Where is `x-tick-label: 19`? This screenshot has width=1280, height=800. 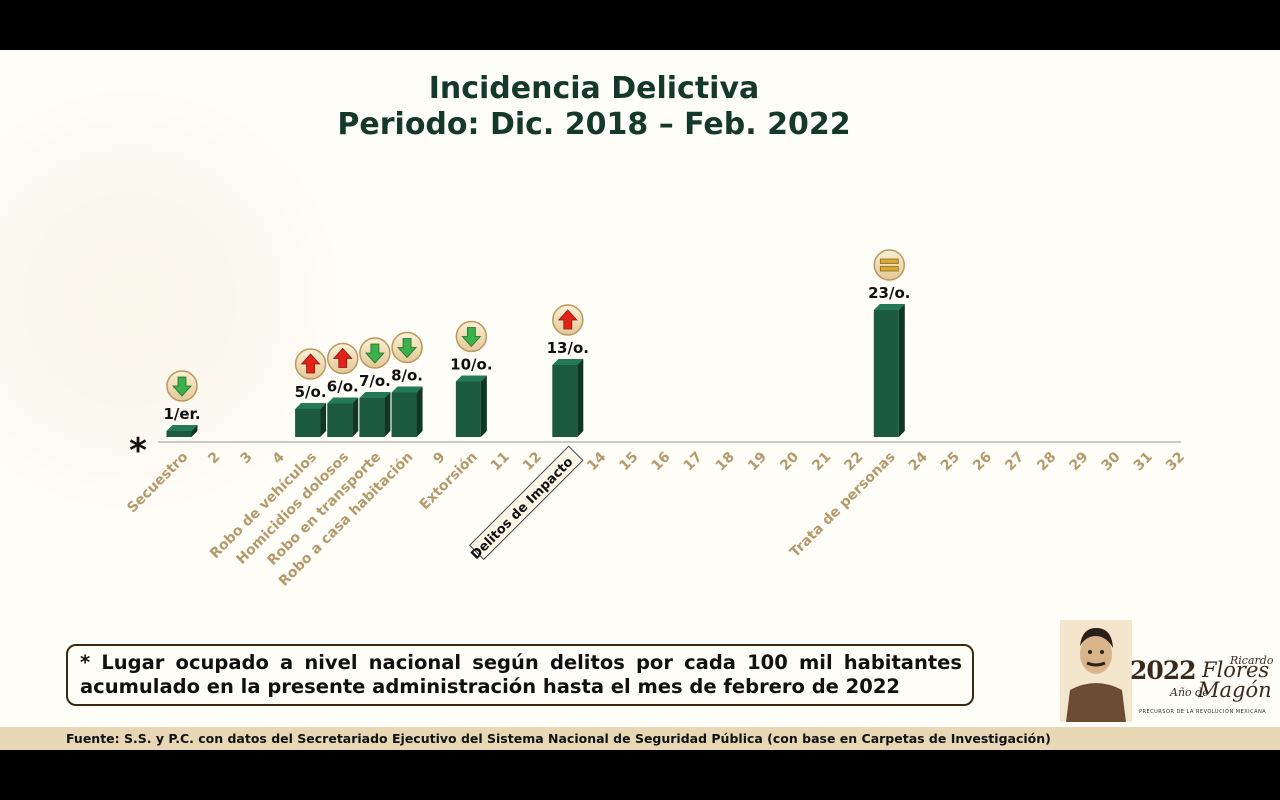 x-tick-label: 19 is located at coordinates (757, 461).